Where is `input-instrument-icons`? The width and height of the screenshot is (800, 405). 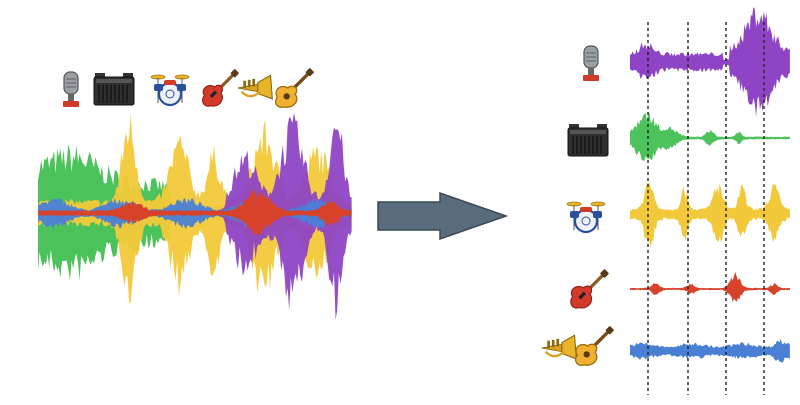 input-instrument-icons is located at coordinates (188, 88).